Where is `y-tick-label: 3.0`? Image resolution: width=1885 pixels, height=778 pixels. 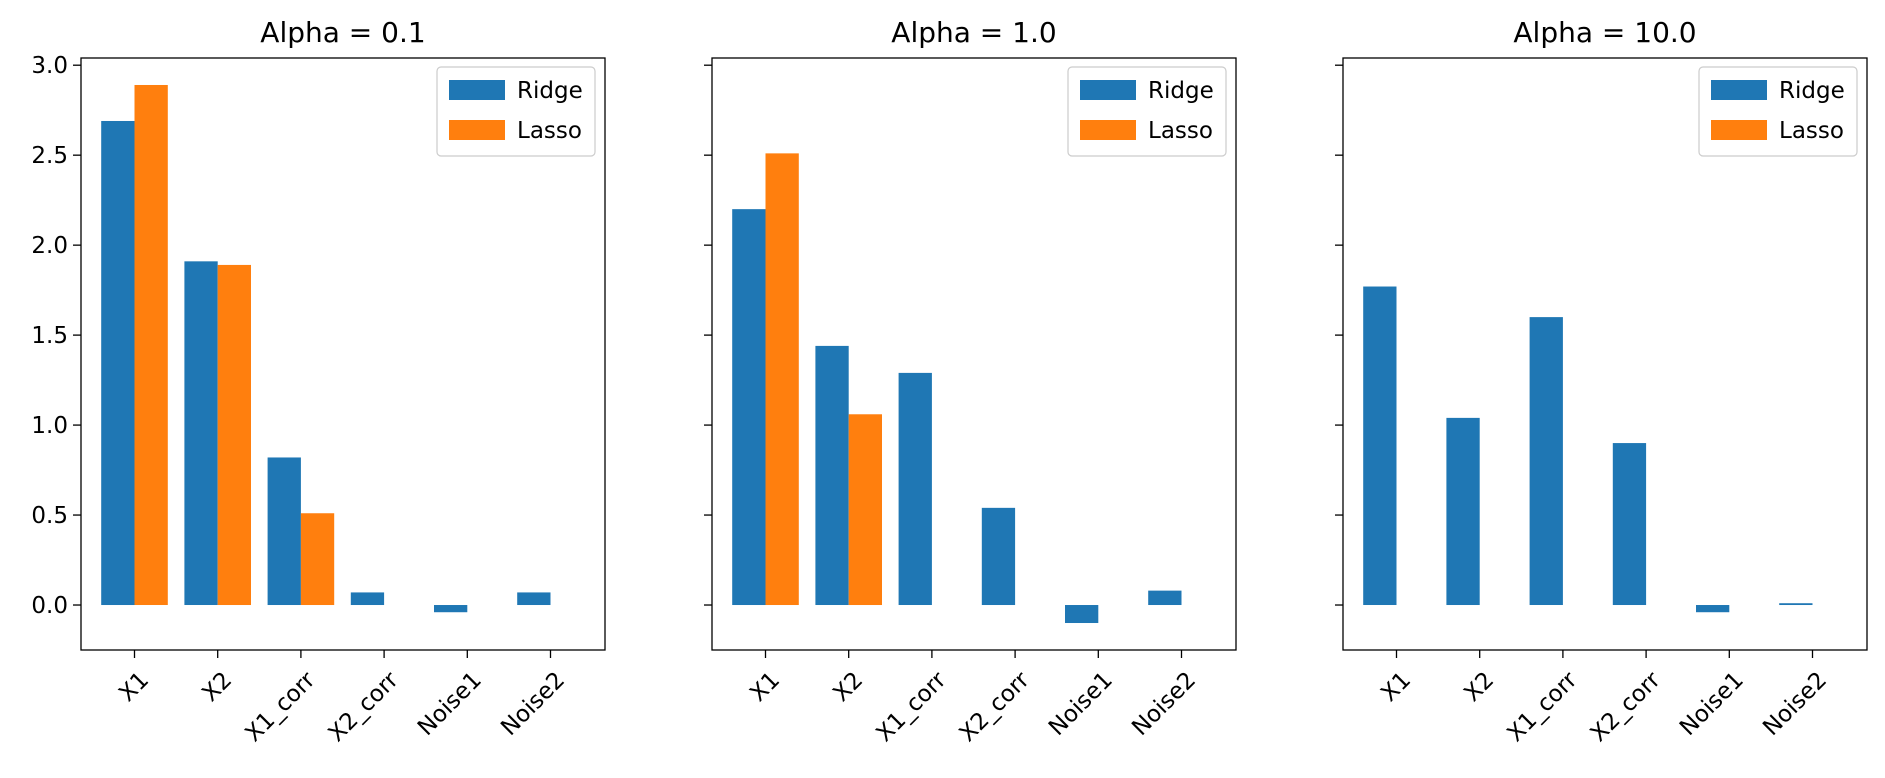 y-tick-label: 3.0 is located at coordinates (49, 66).